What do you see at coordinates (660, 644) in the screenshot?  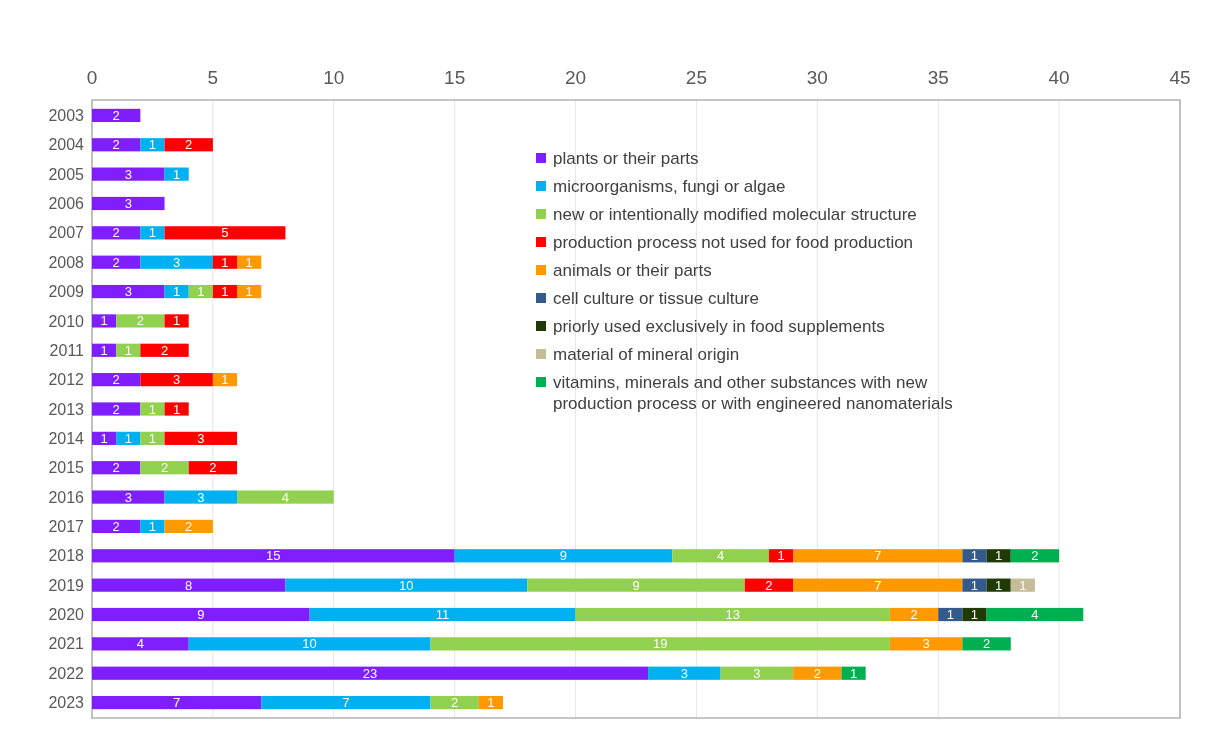 I see `data-label: 19` at bounding box center [660, 644].